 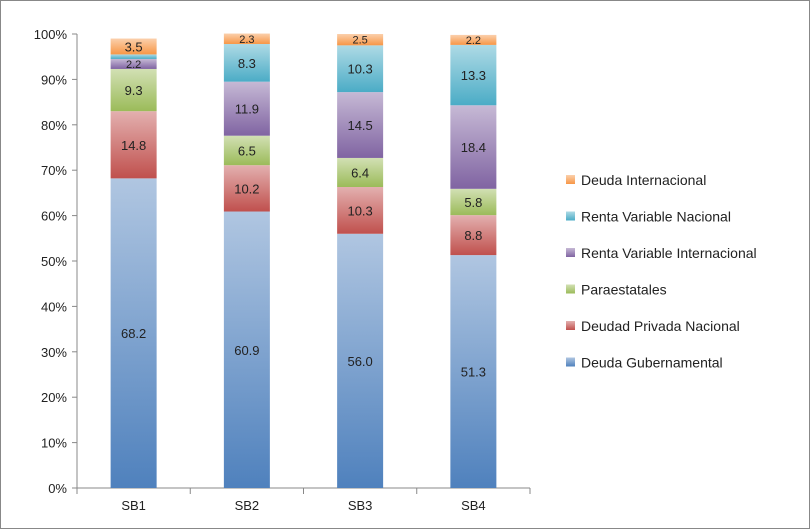 What do you see at coordinates (660, 326) in the screenshot?
I see `legend-label: Deudad Privada Nacional` at bounding box center [660, 326].